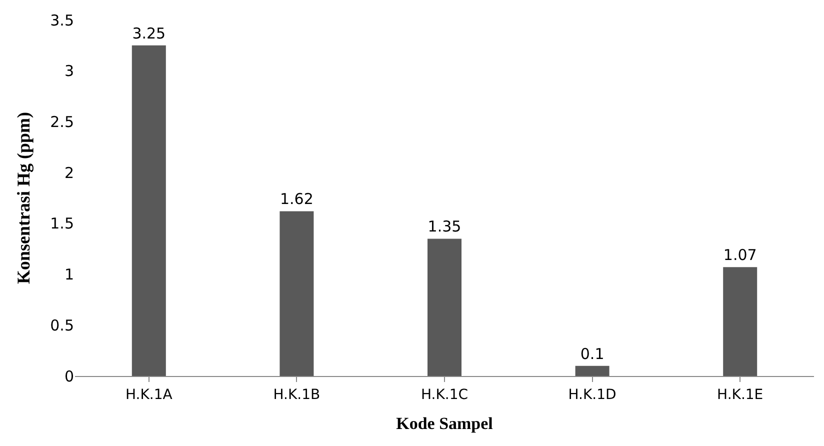 This screenshot has width=824, height=446. I want to click on y-axis-title: Konsentrasi Hg (ppm), so click(23, 198).